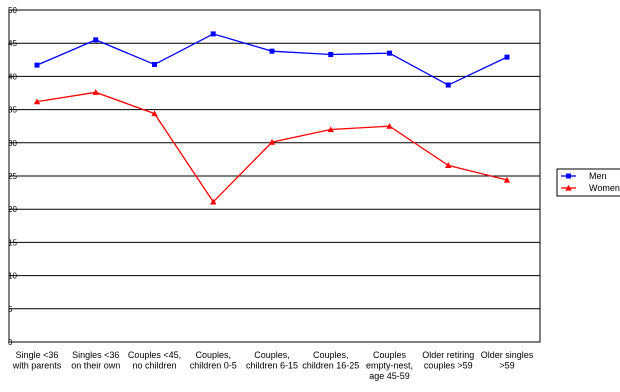 This screenshot has height=392, width=620. I want to click on x-tick-label-line: Older singles, so click(507, 355).